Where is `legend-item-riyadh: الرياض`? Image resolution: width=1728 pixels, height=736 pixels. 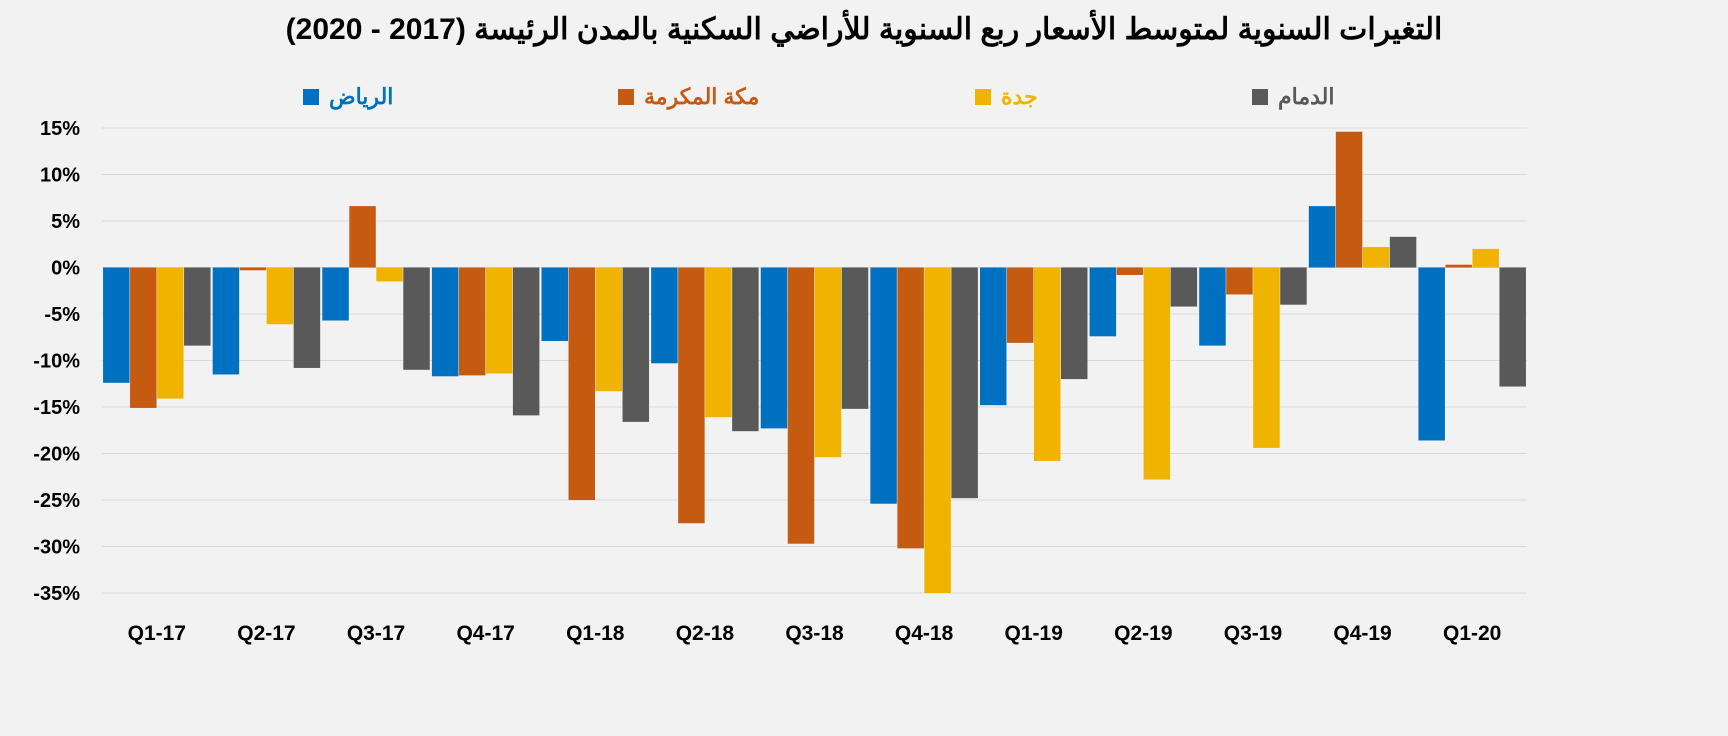
legend-item-riyadh: الرياض is located at coordinates (348, 97).